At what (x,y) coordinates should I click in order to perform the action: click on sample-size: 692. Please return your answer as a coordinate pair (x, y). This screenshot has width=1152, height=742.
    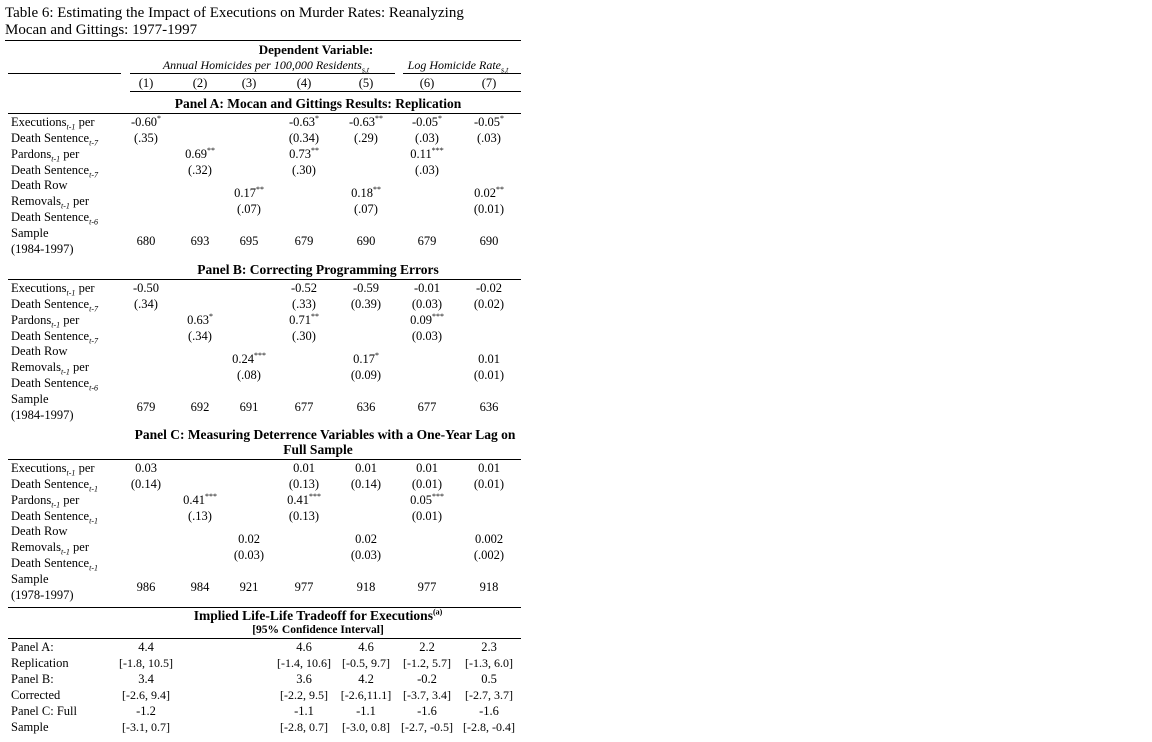
    Looking at the image, I should click on (200, 407).